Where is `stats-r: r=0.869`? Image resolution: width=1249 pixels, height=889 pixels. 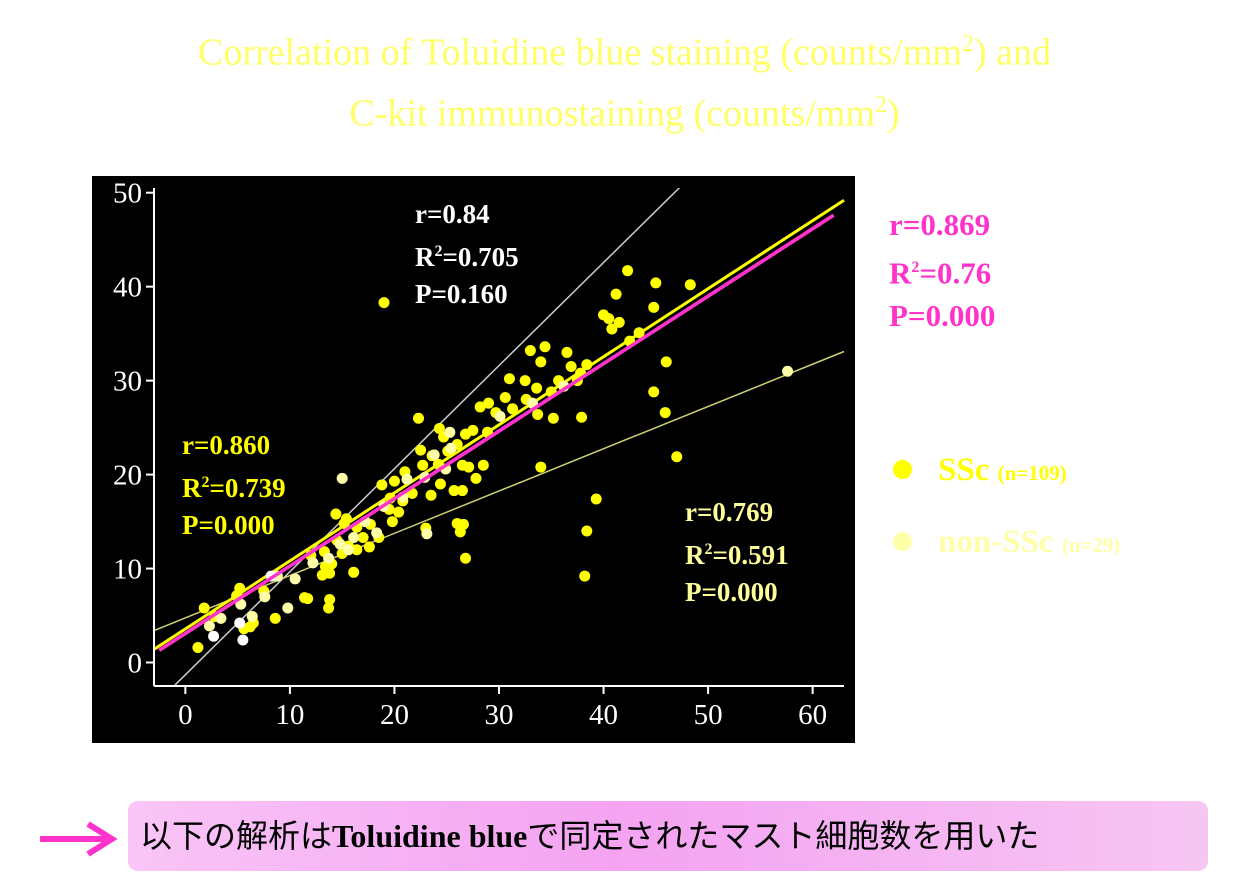 stats-r: r=0.869 is located at coordinates (940, 224).